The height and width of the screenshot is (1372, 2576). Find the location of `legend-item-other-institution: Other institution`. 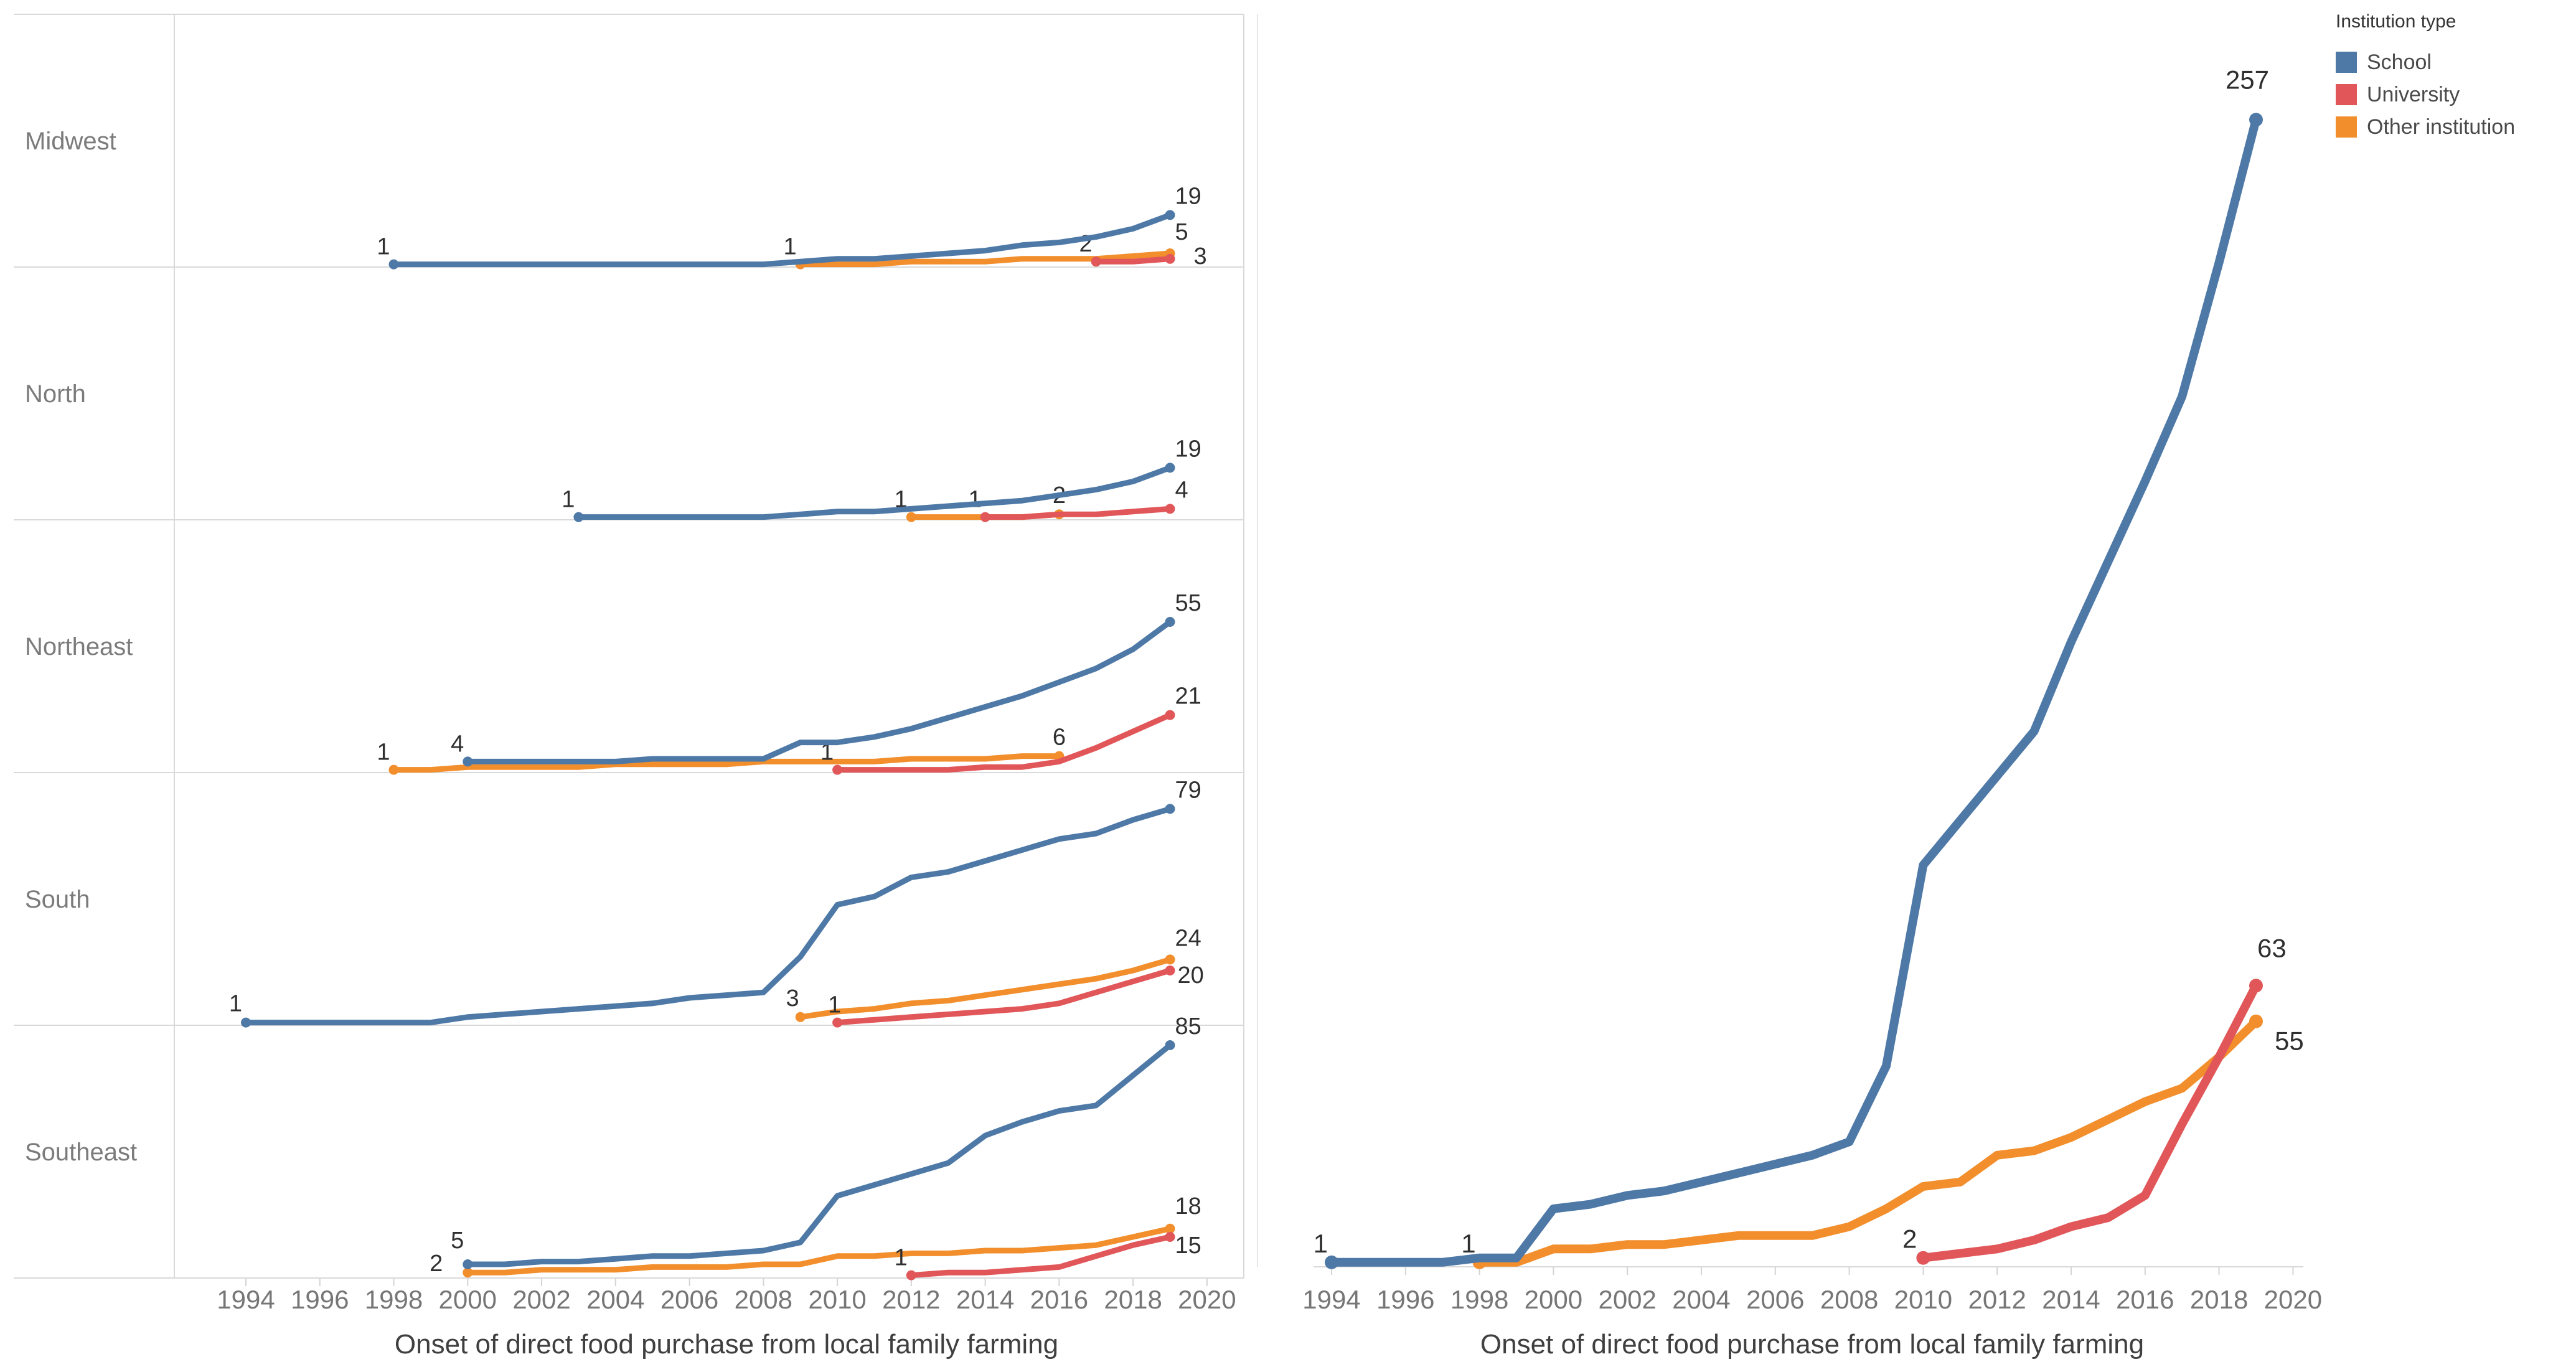

legend-item-other-institution: Other institution is located at coordinates (2425, 127).